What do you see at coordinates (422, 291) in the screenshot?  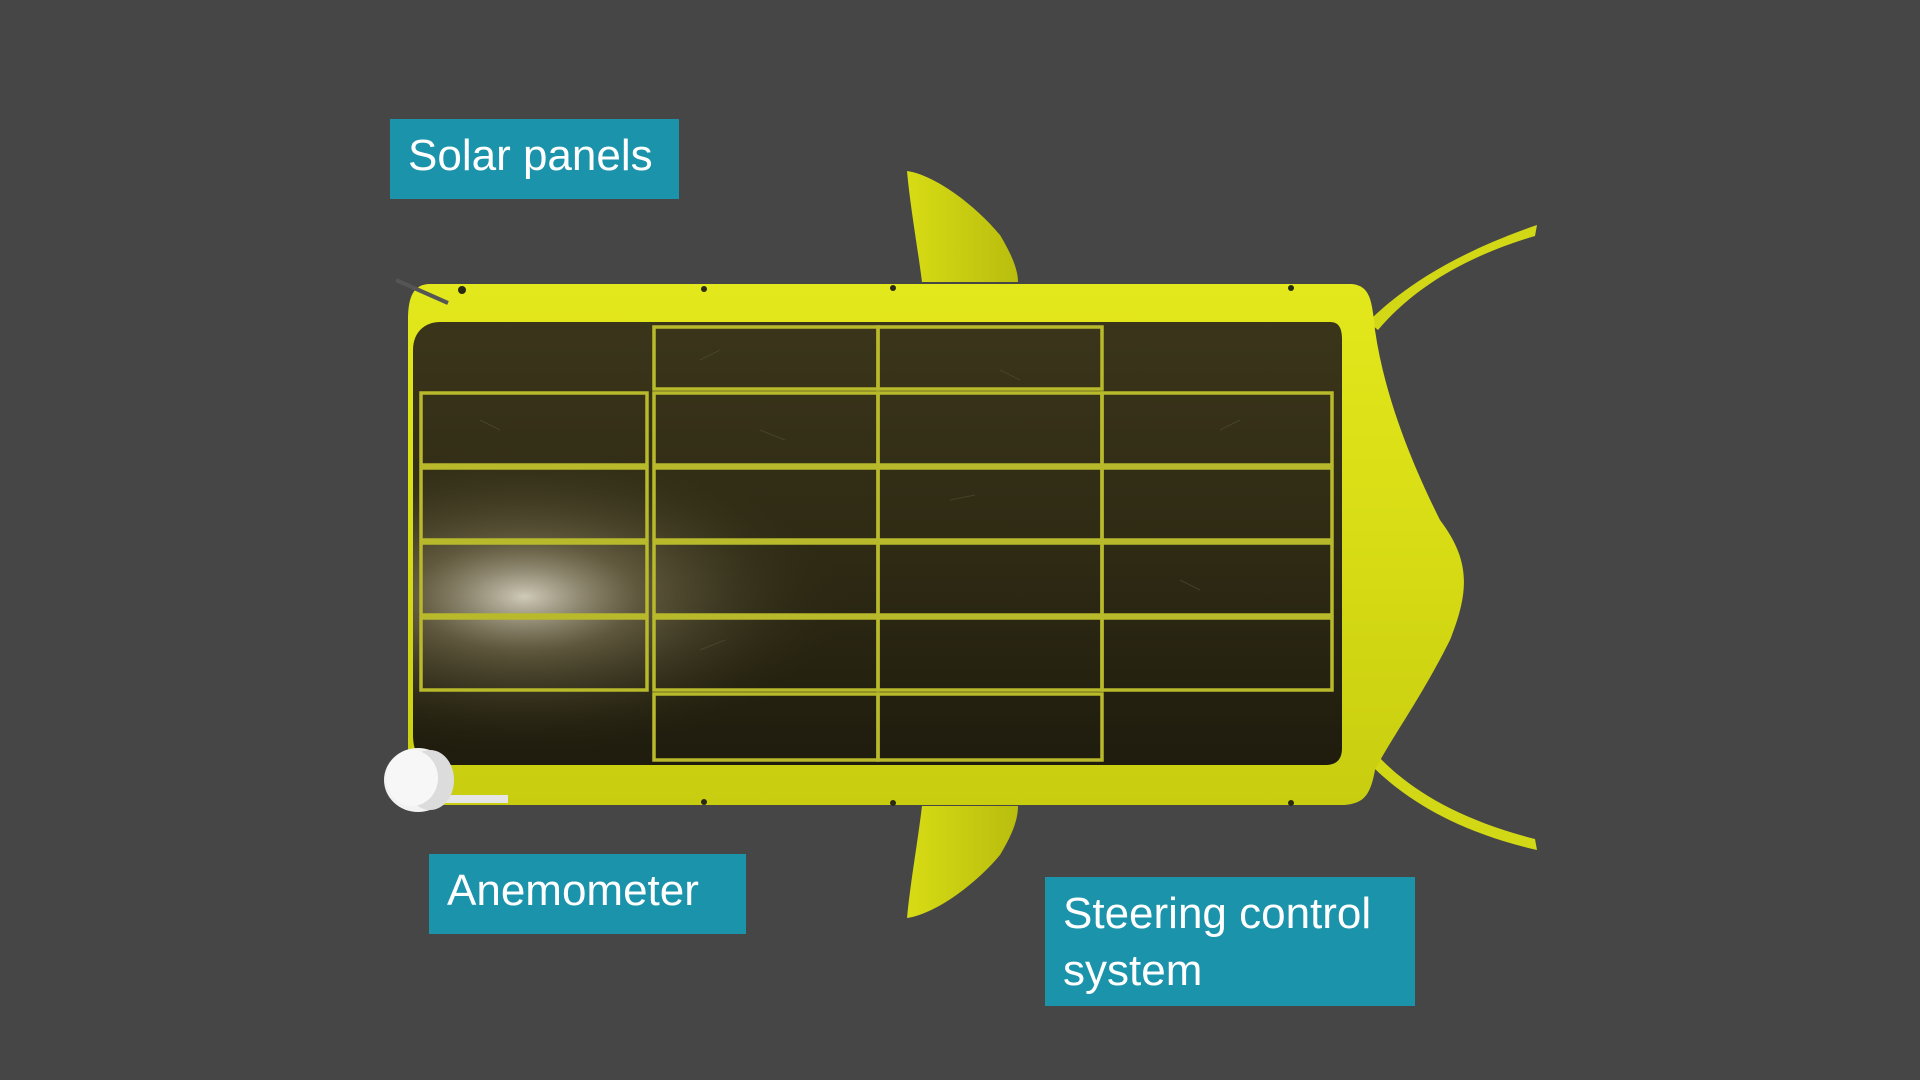 I see `antenna` at bounding box center [422, 291].